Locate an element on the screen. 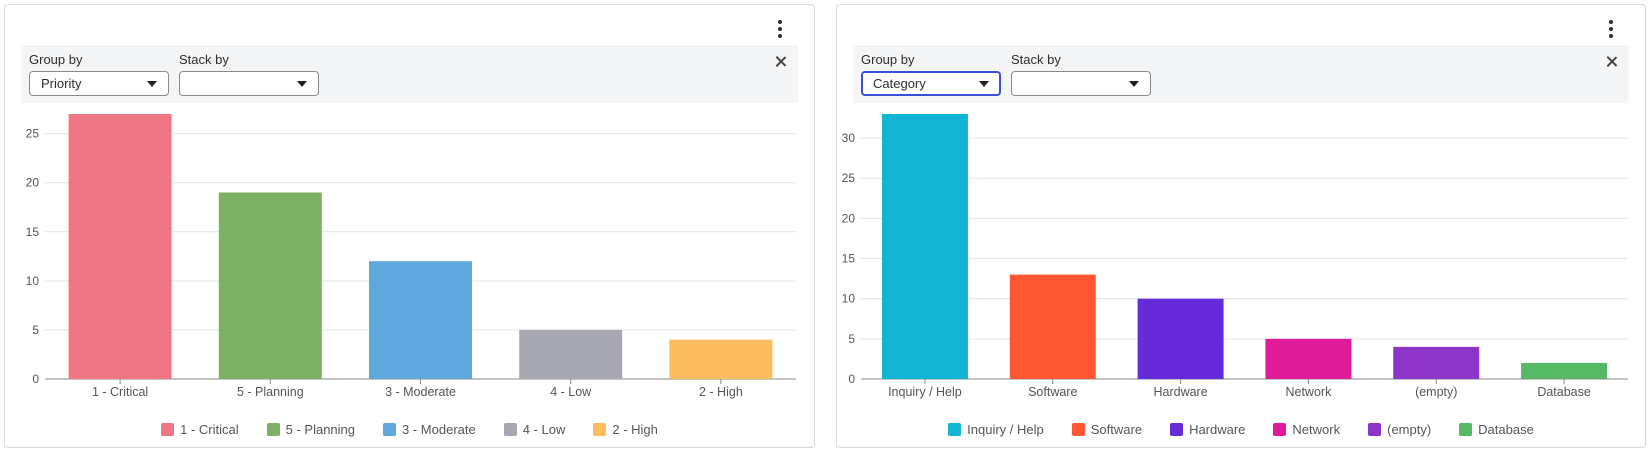  legend-item: 1 - Critical is located at coordinates (200, 429).